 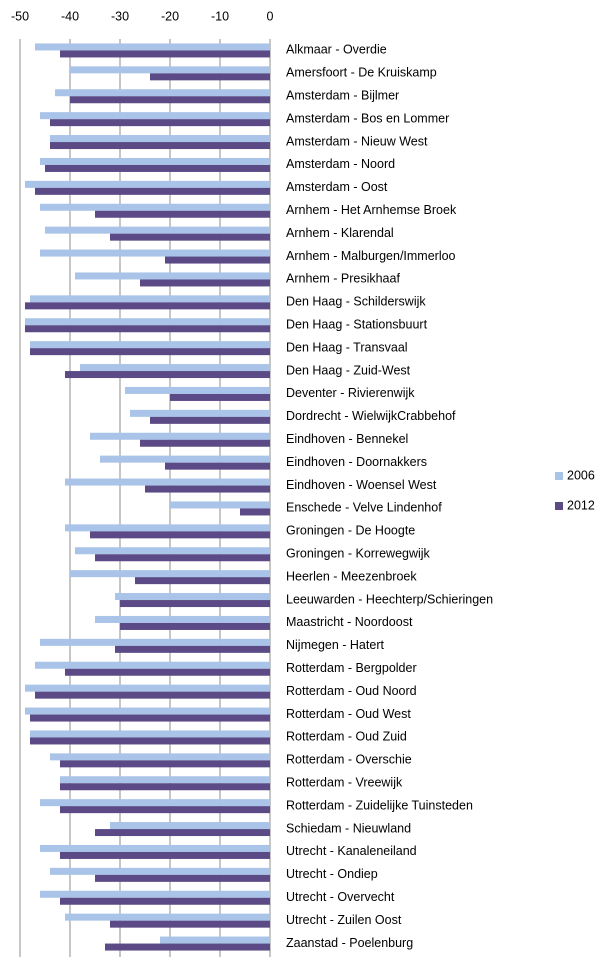 What do you see at coordinates (170, 16) in the screenshot?
I see `x-tick-label: -20` at bounding box center [170, 16].